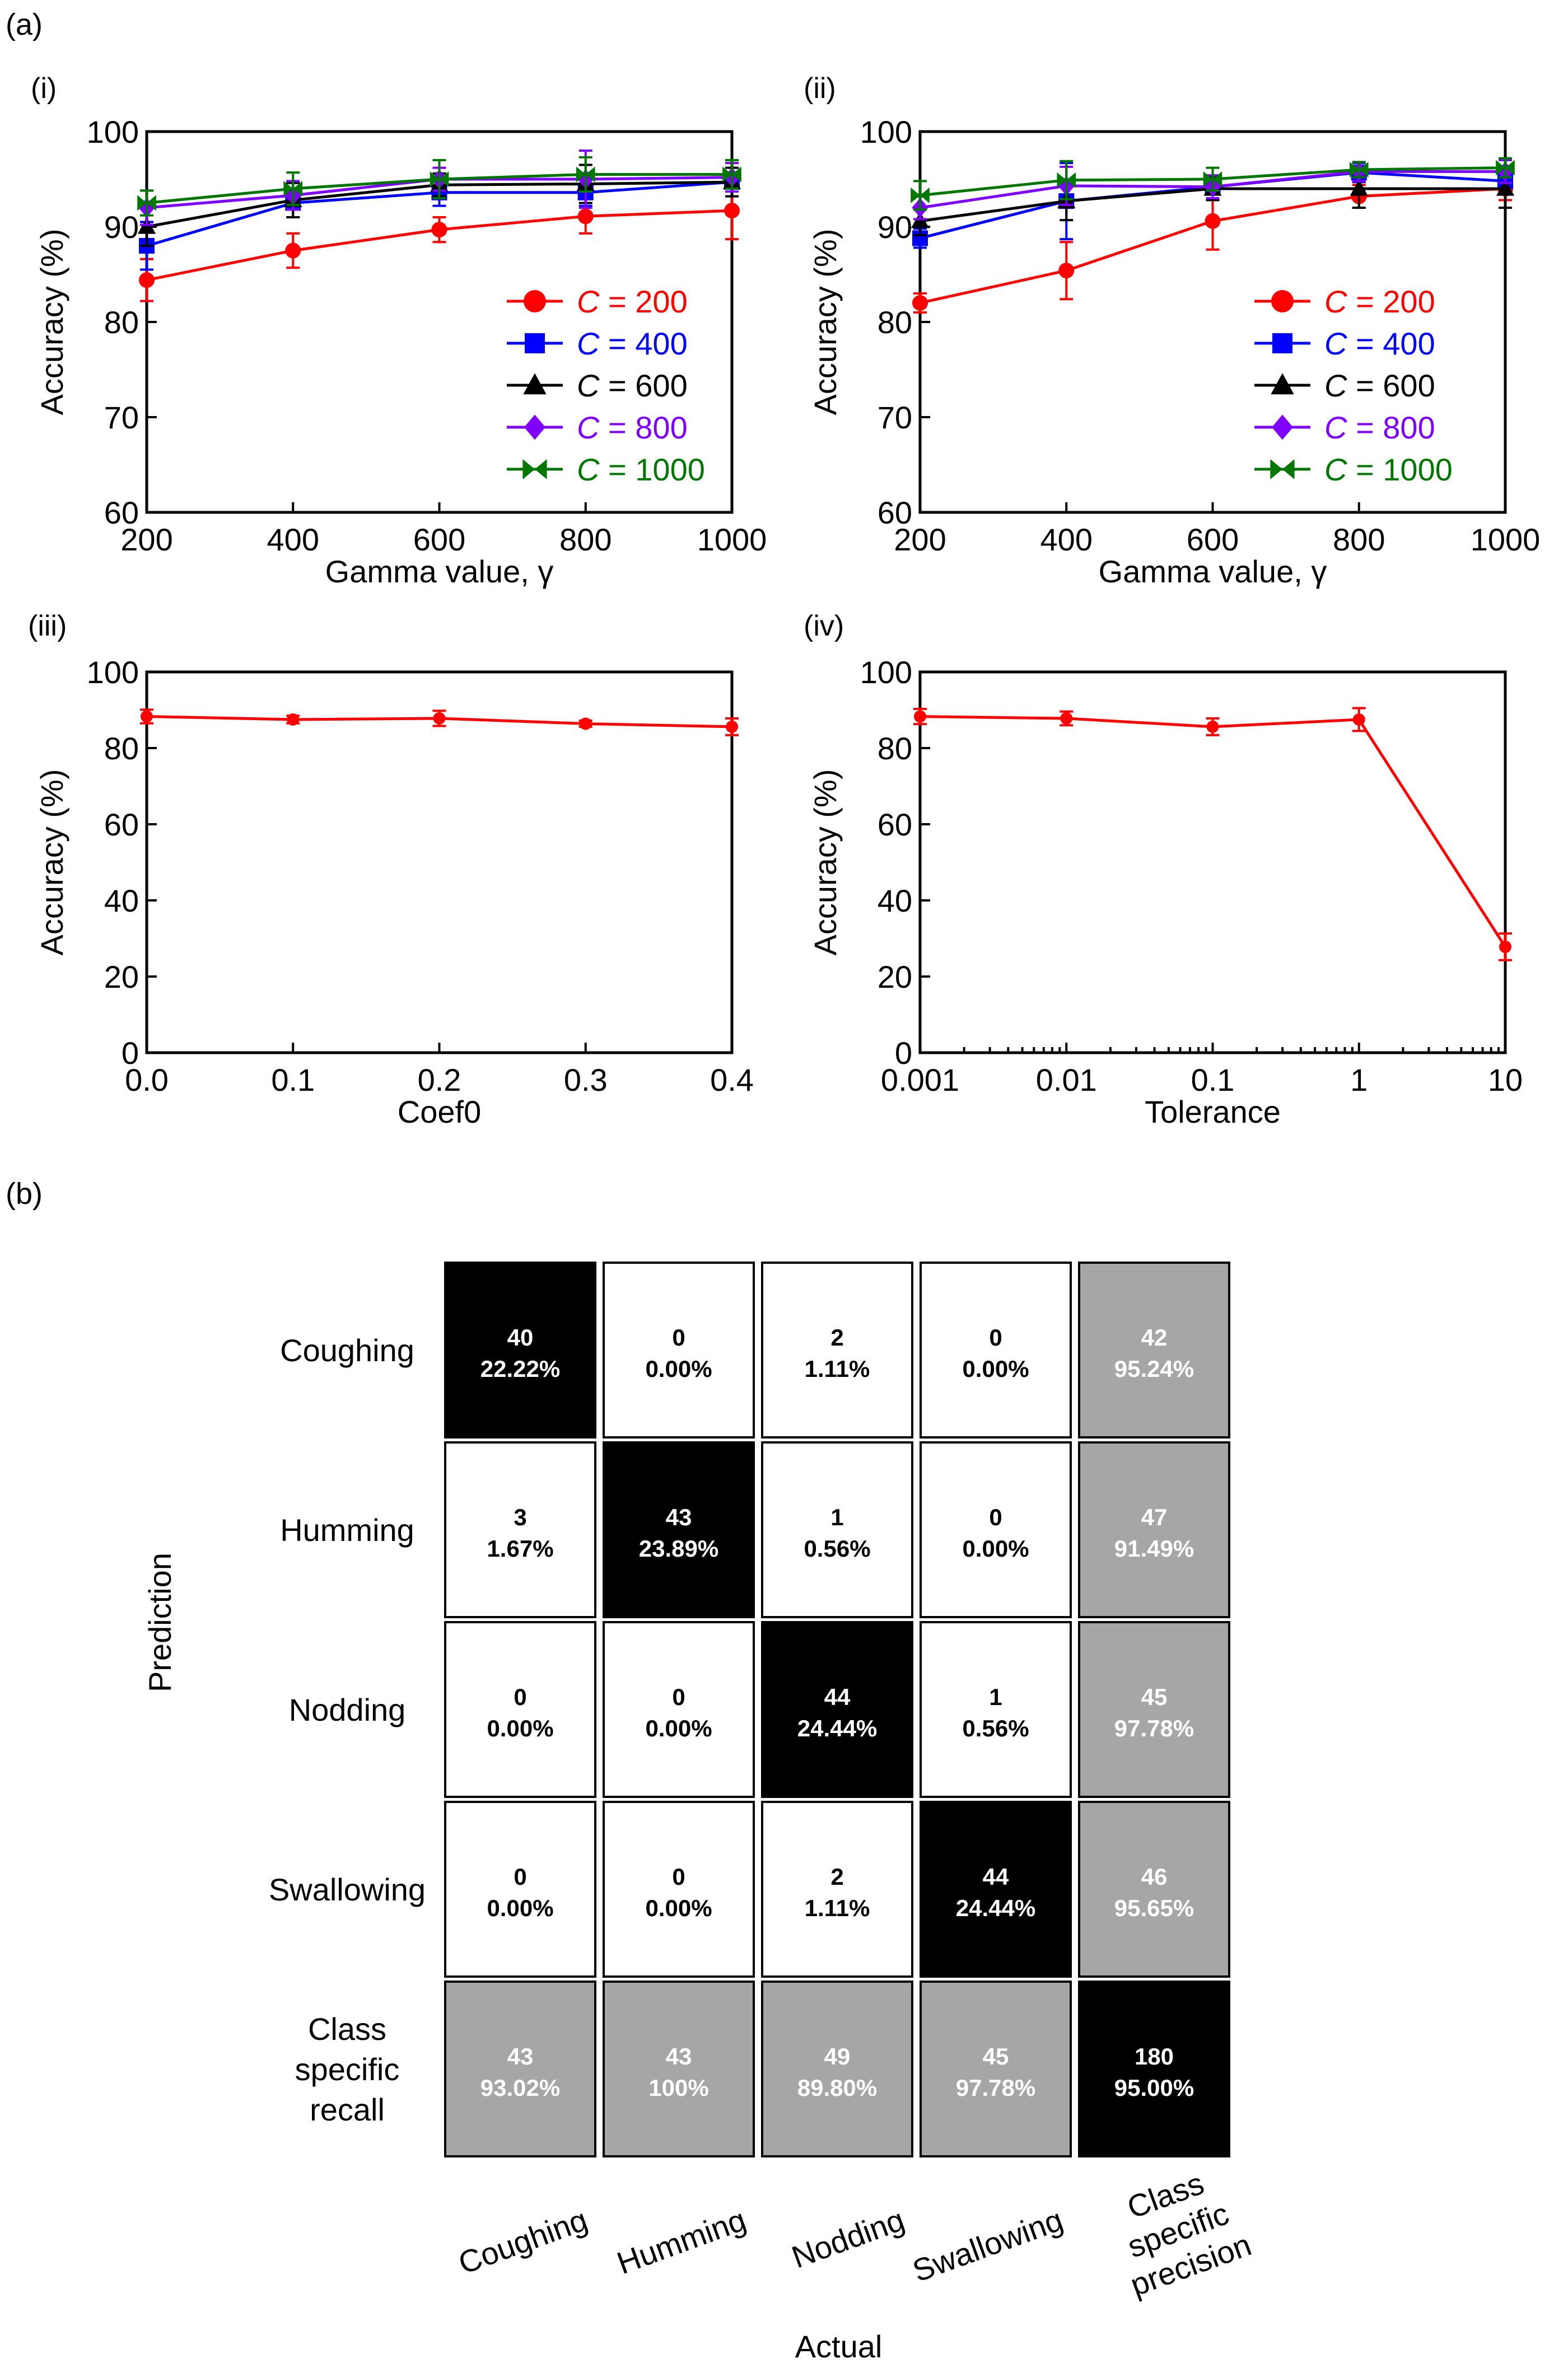 The width and height of the screenshot is (1568, 2368). What do you see at coordinates (679, 1369) in the screenshot?
I see `cell-percent: 0.00%` at bounding box center [679, 1369].